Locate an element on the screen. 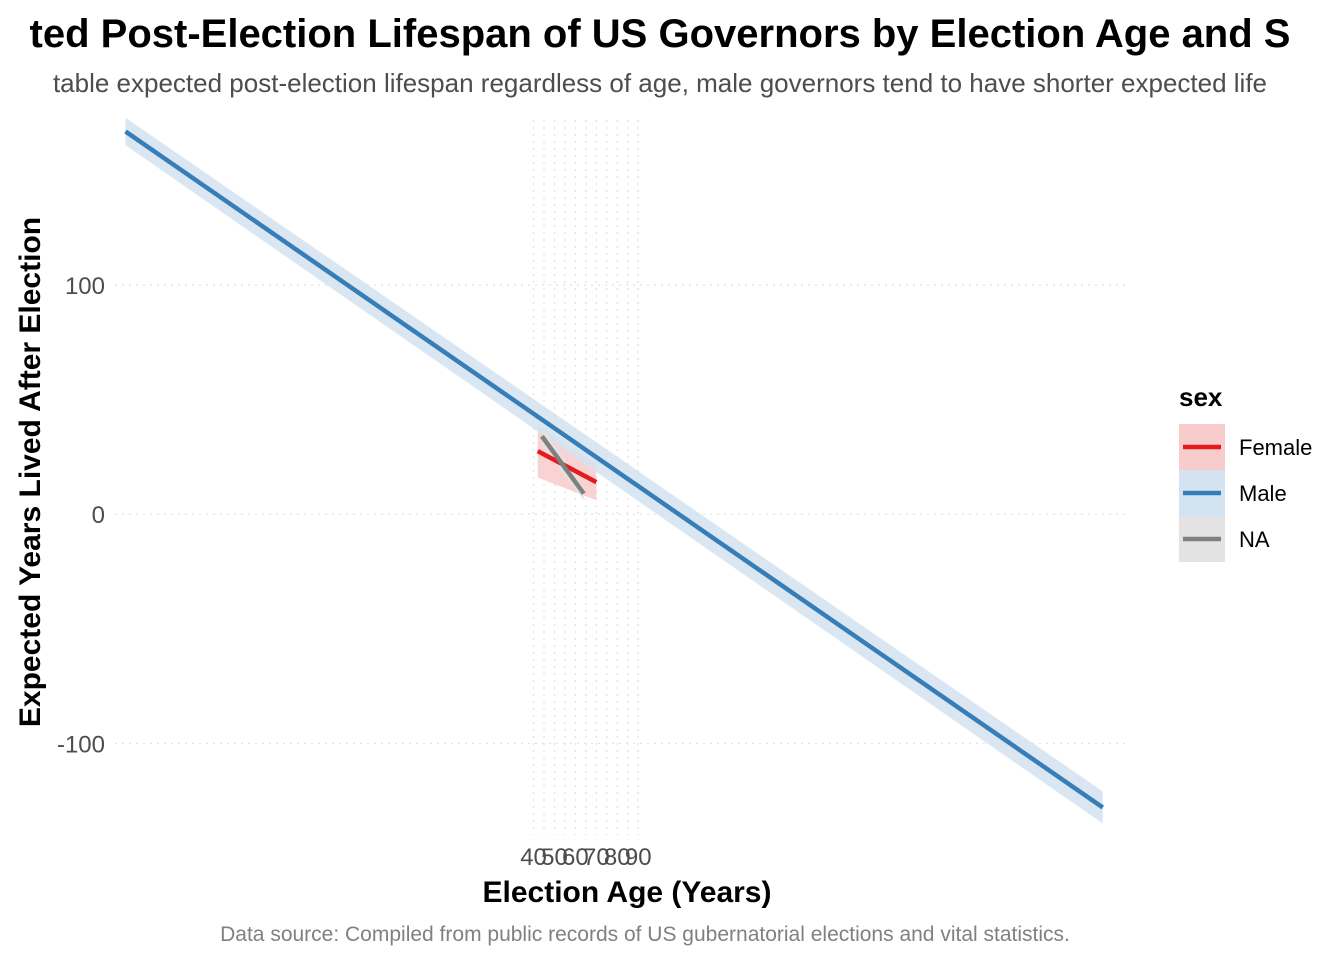 This screenshot has width=1344, height=960. y-tick-label-0: -100 is located at coordinates (81, 744).